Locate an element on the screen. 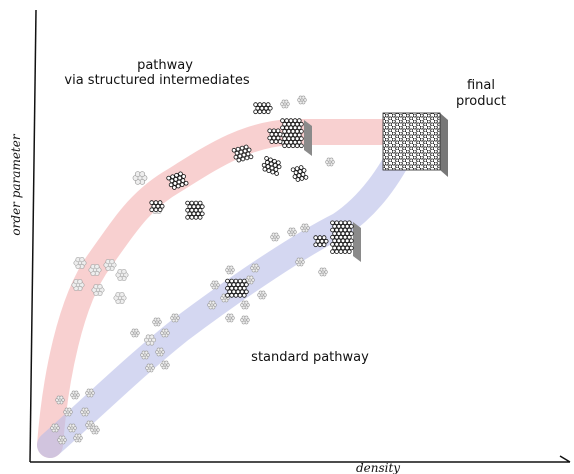 This screenshot has height=474, width=574. crystal-side is located at coordinates (444, 145).